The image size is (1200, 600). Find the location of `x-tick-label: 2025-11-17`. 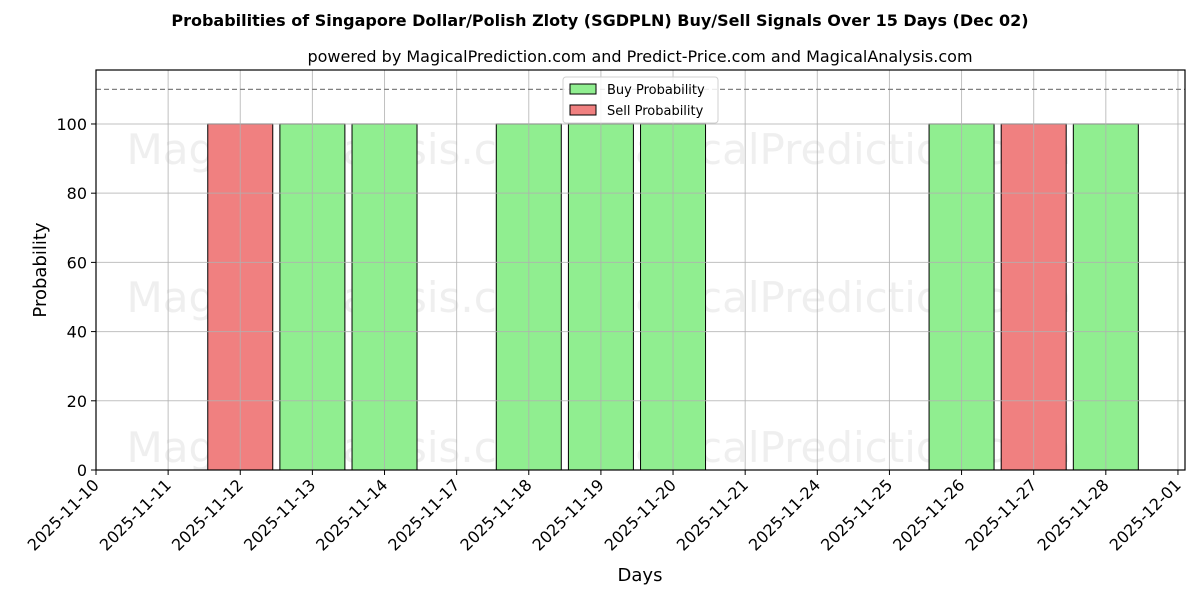

x-tick-label: 2025-11-17 is located at coordinates (423, 514).